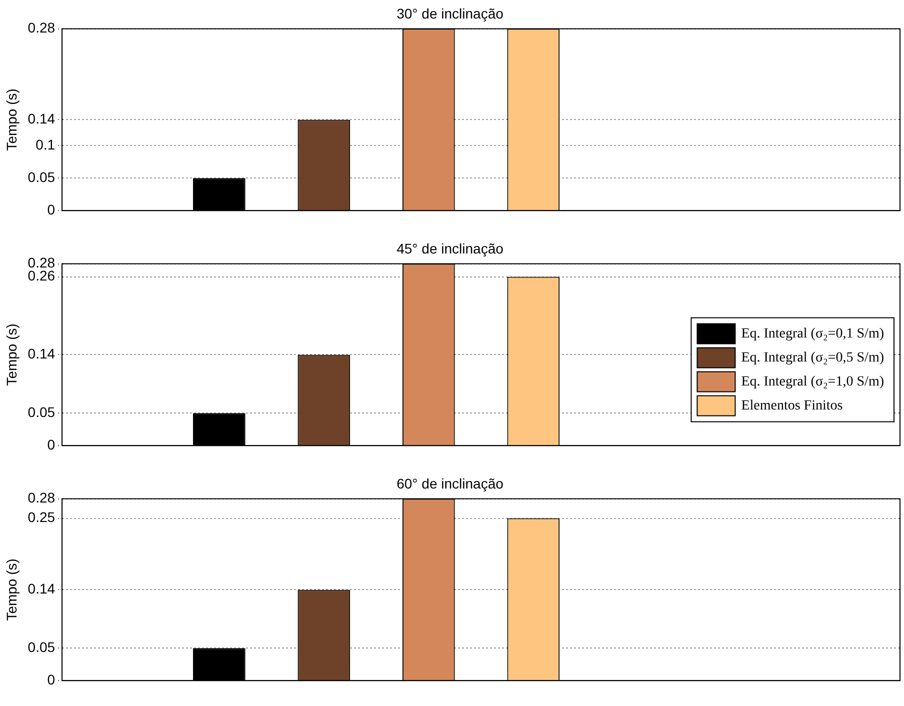 The height and width of the screenshot is (706, 904). Describe the element at coordinates (46, 144) in the screenshot. I see `y-tick-label: 0.1` at that location.